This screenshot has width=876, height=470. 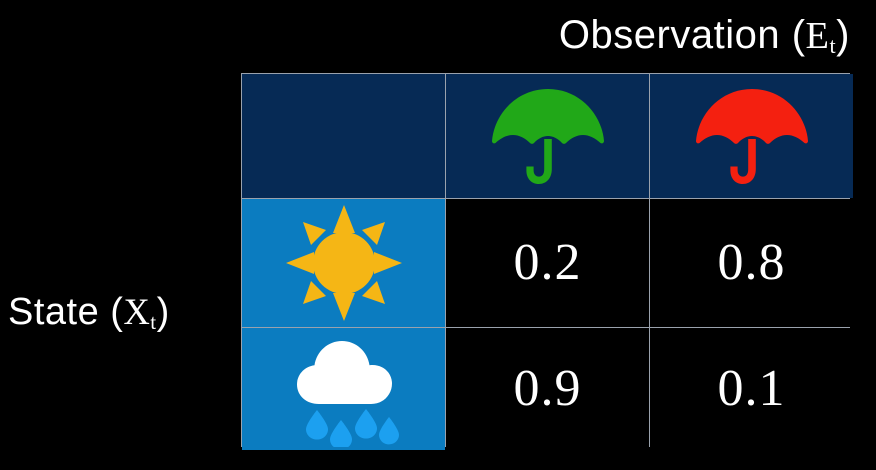 I want to click on observation-variable-letter: E, so click(x=817, y=36).